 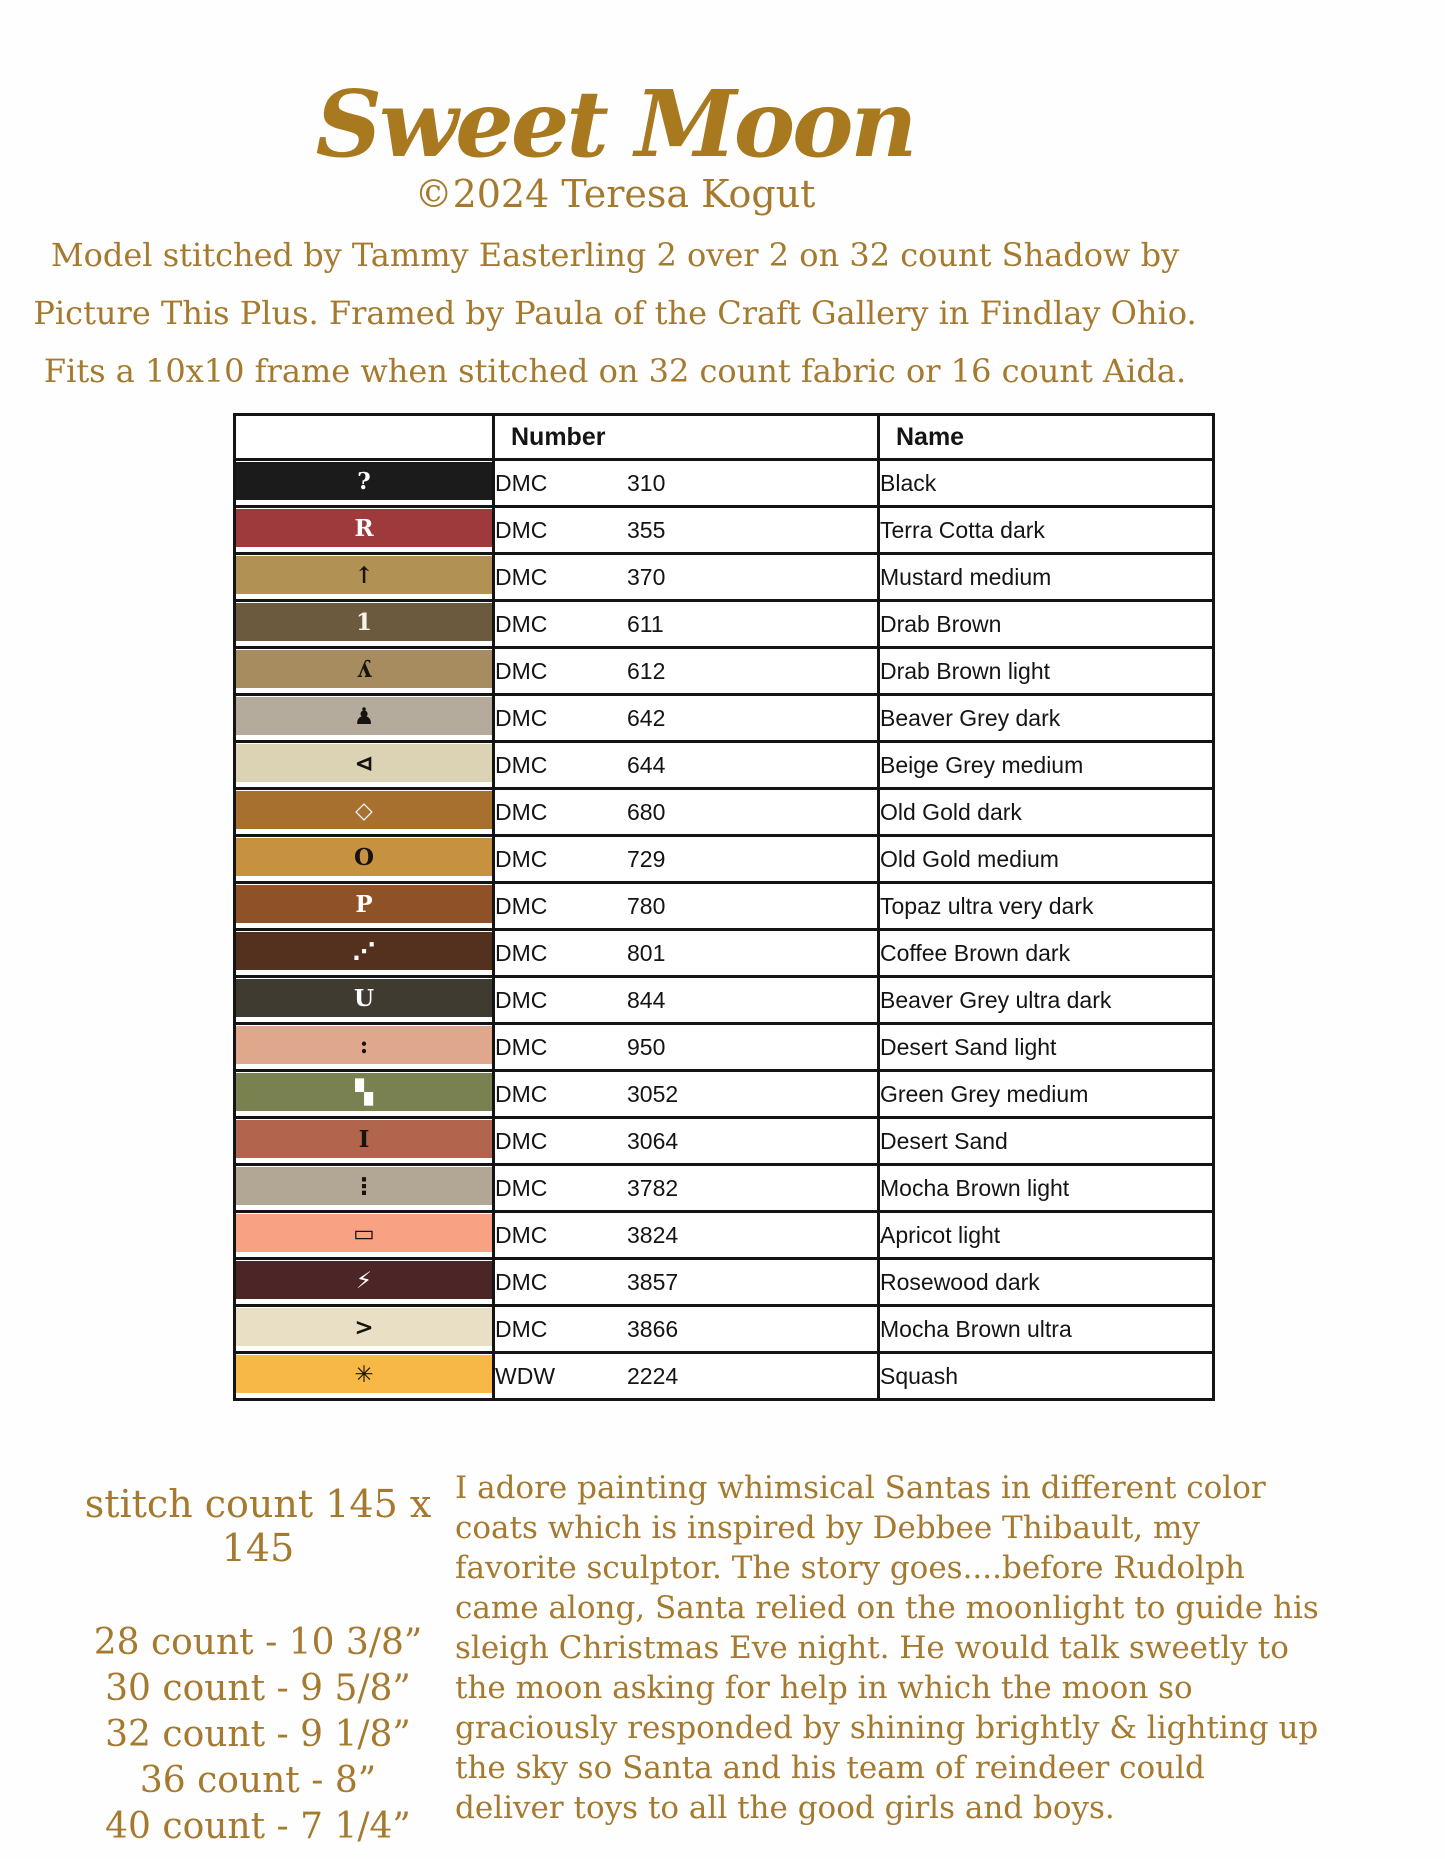 I want to click on floss-row: ⊲ DMC 644 Beige Grey medium, so click(x=724, y=765).